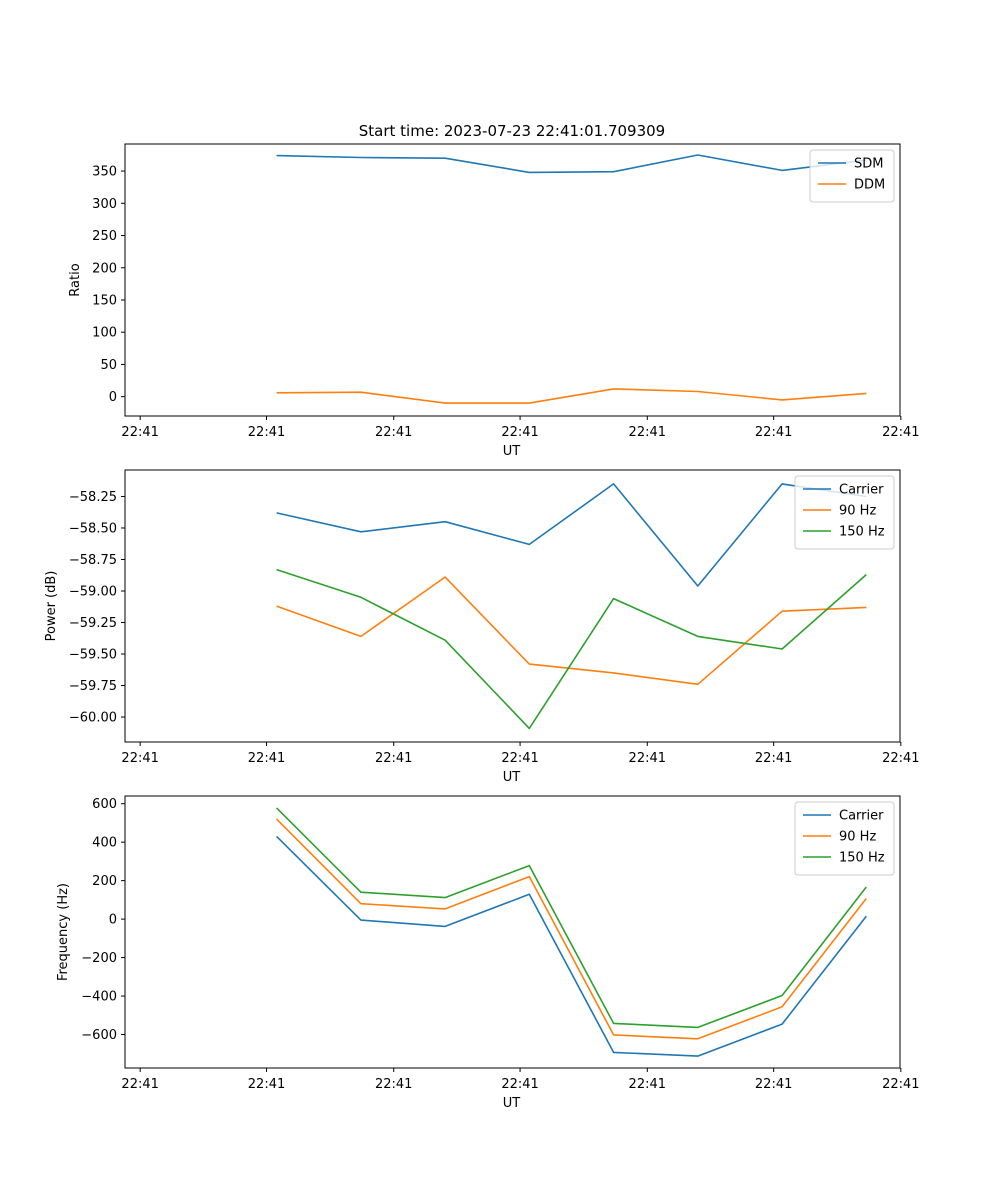 The image size is (1000, 1200). What do you see at coordinates (571, 946) in the screenshot?
I see `frequency-series-line-carrier` at bounding box center [571, 946].